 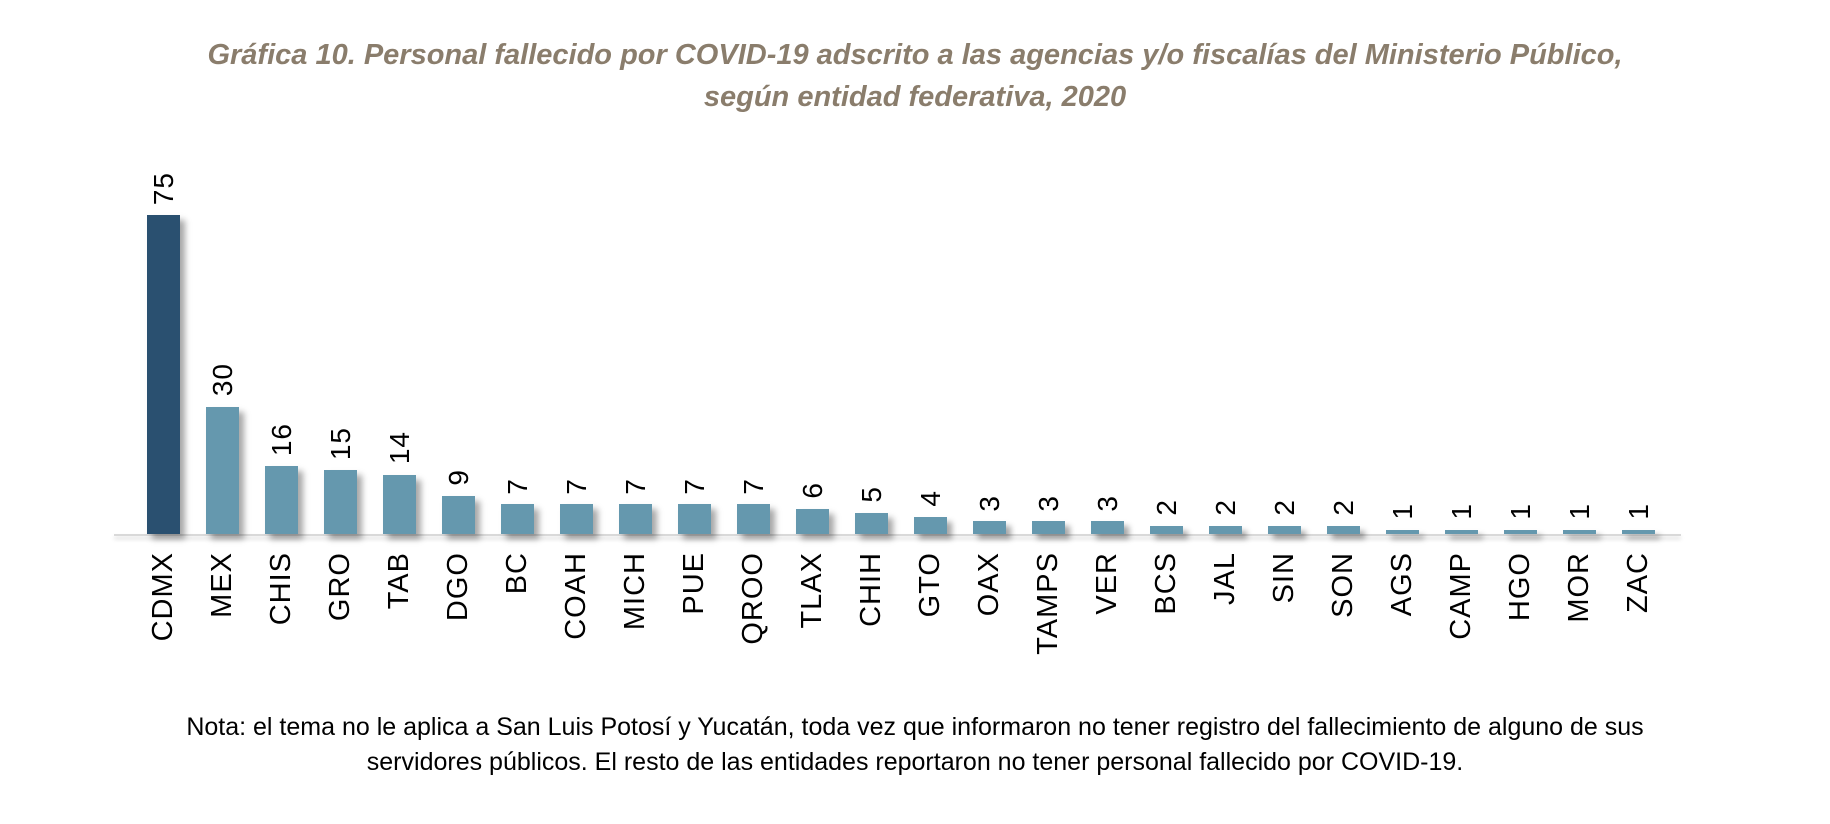 What do you see at coordinates (399, 482) in the screenshot?
I see `bar-column: 14` at bounding box center [399, 482].